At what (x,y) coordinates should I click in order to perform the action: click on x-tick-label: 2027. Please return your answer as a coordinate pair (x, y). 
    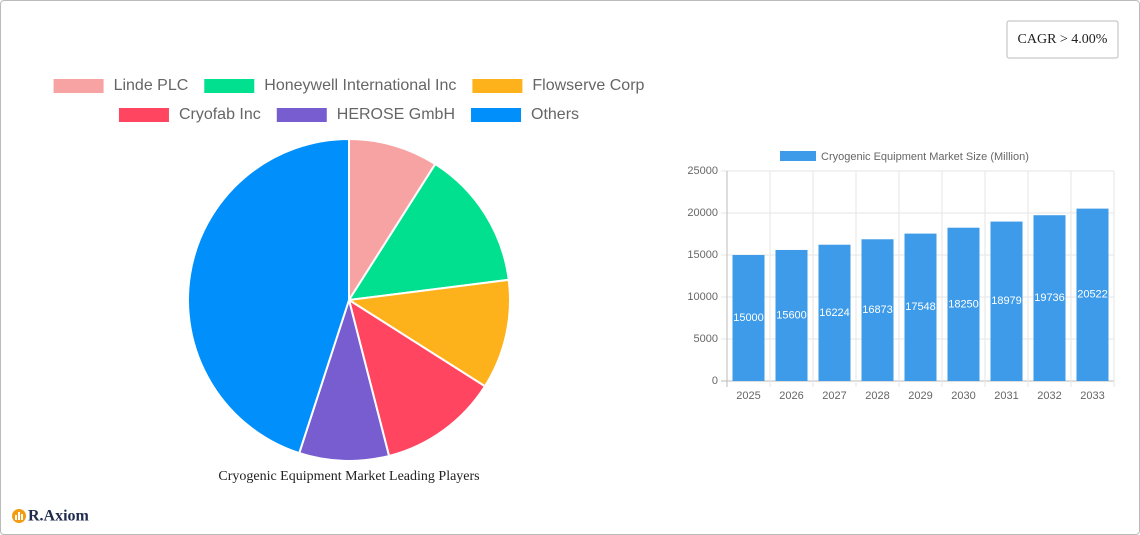
    Looking at the image, I should click on (834, 396).